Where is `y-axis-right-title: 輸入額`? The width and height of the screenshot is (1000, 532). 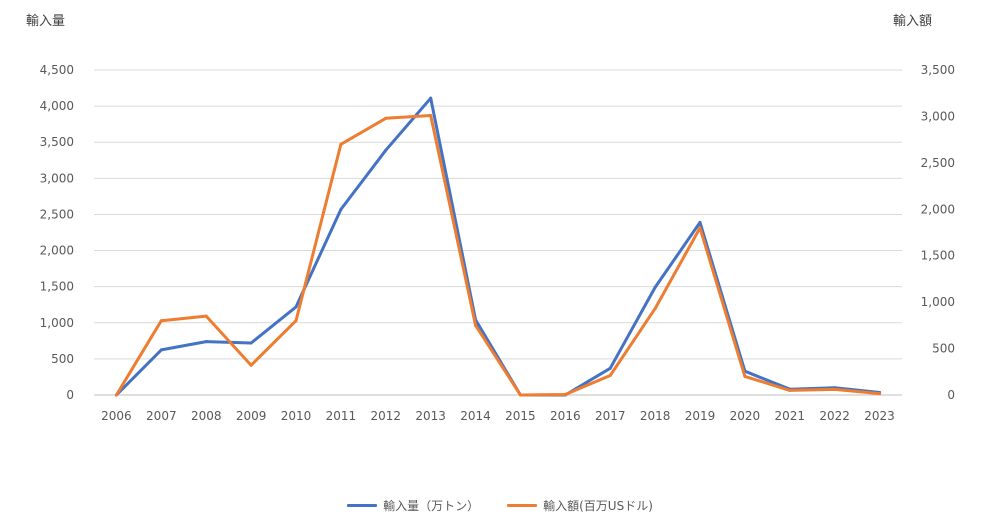
y-axis-right-title: 輸入額 is located at coordinates (913, 21).